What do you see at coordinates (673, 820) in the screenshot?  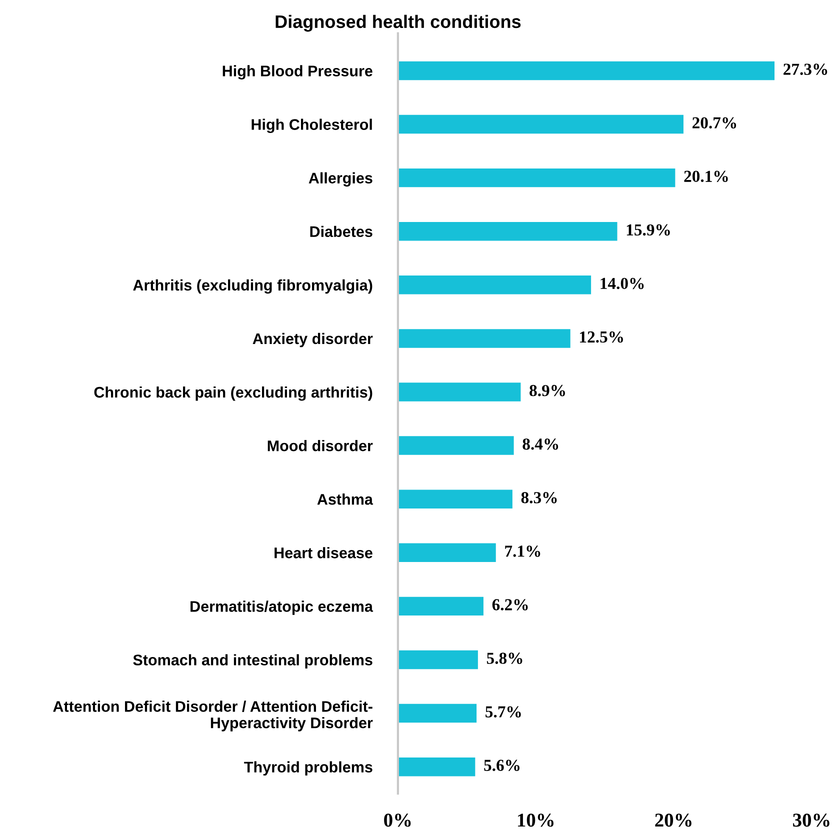 I see `x-tick-label: 20%` at bounding box center [673, 820].